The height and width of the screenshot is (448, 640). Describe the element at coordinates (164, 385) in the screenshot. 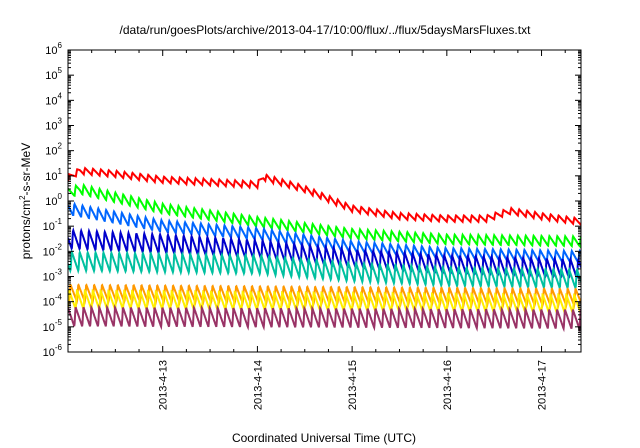

I see `x-tick-label: 2013-4-13` at that location.